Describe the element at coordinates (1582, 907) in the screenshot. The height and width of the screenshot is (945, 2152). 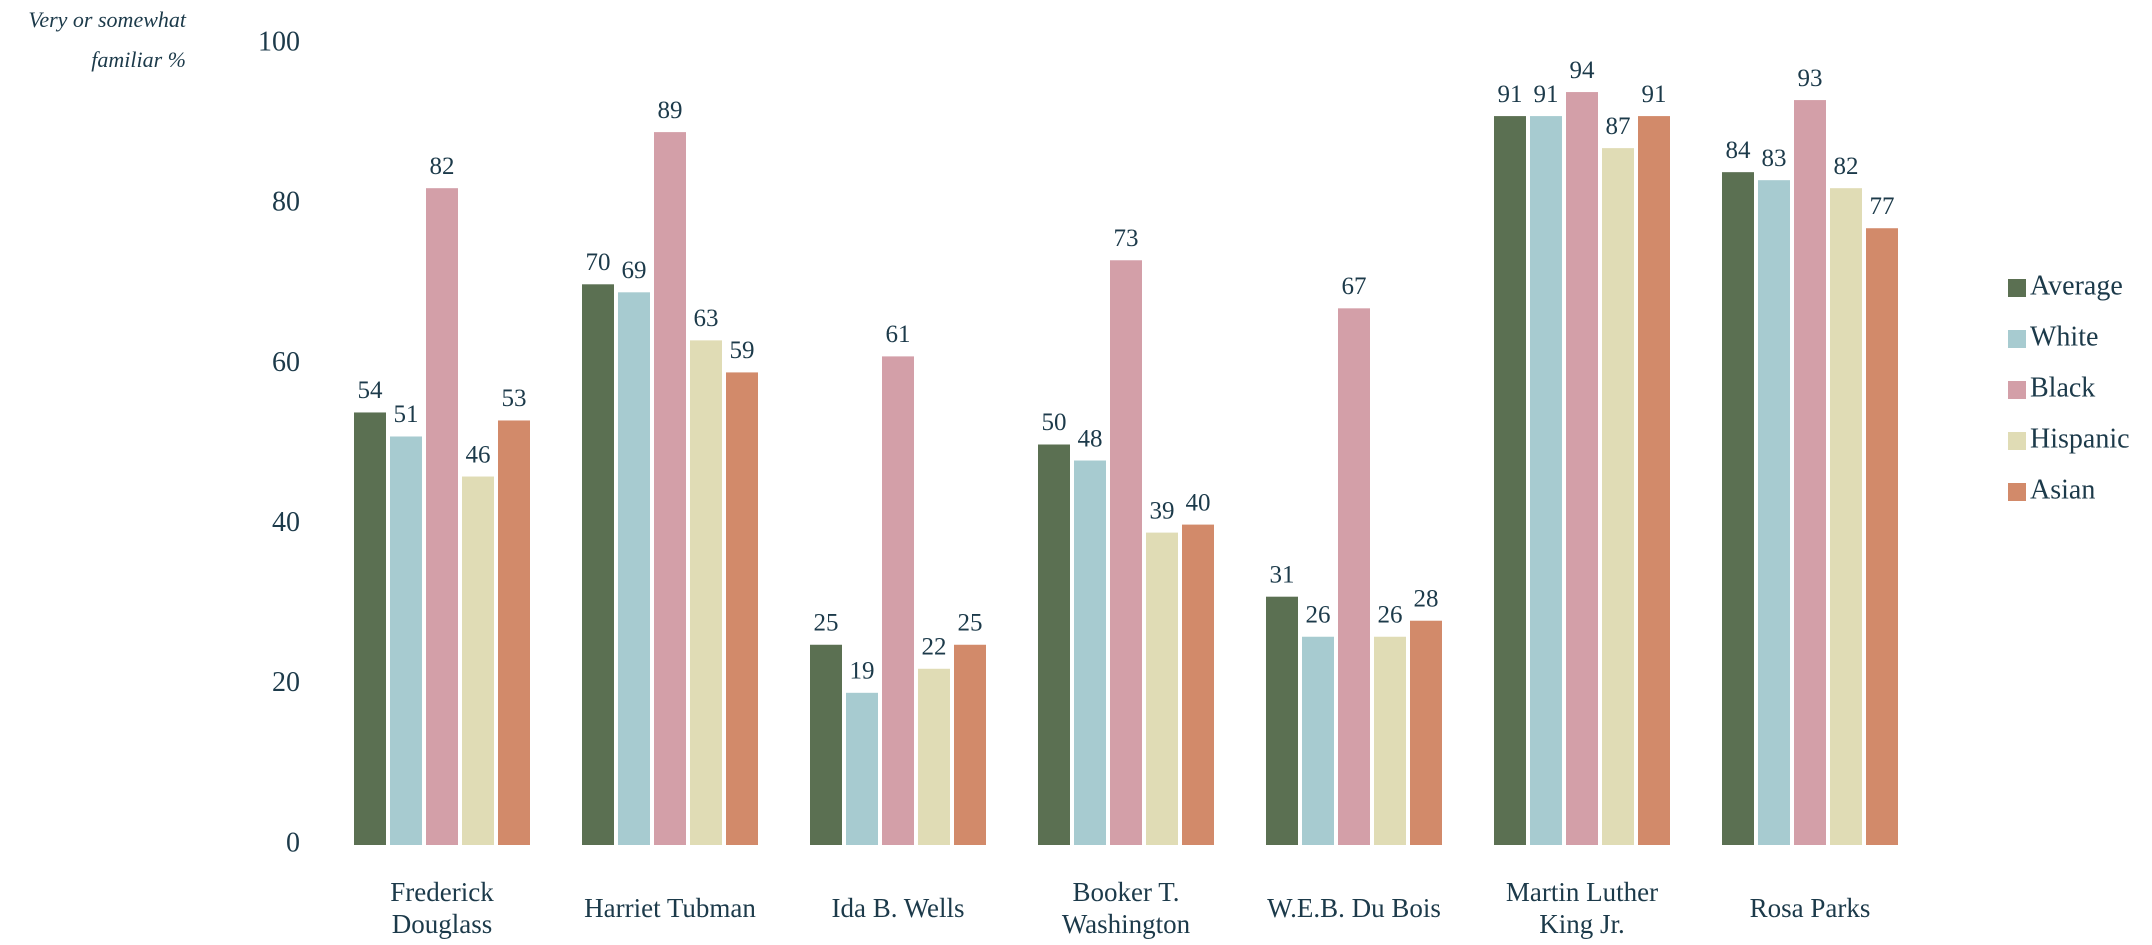
I see `x-tick-label: Martin Luther King Jr.` at that location.